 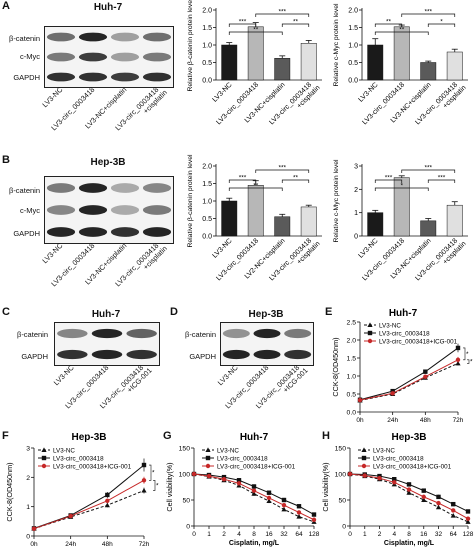 What do you see at coordinates (108, 7) in the screenshot?
I see `blot-a-title: Huh-7` at bounding box center [108, 7].